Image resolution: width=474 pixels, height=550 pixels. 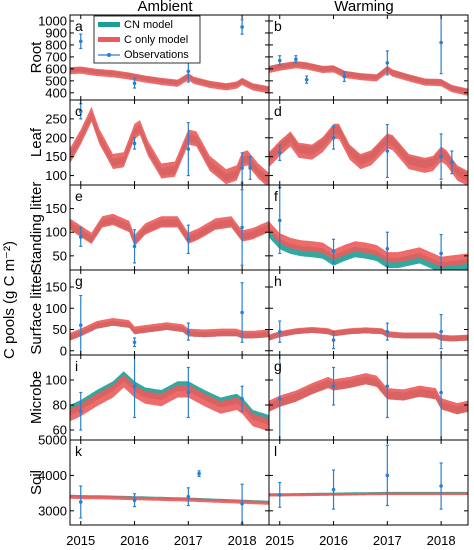 I want to click on panel-d-plot-area, so click(x=368, y=154).